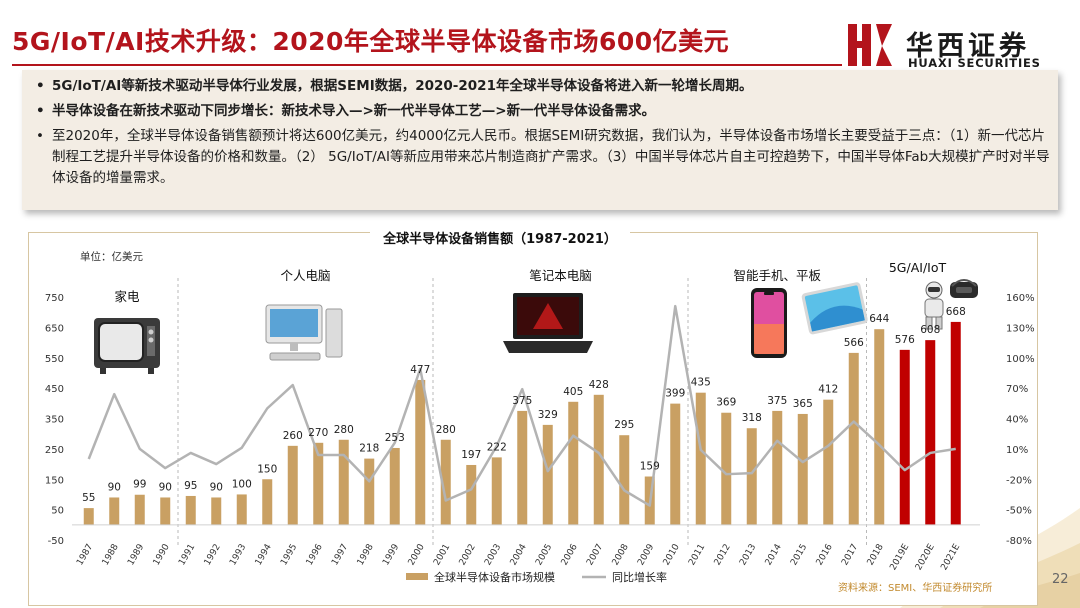 This screenshot has height=608, width=1080. Describe the element at coordinates (769, 323) in the screenshot. I see `smartphone-icon` at that location.